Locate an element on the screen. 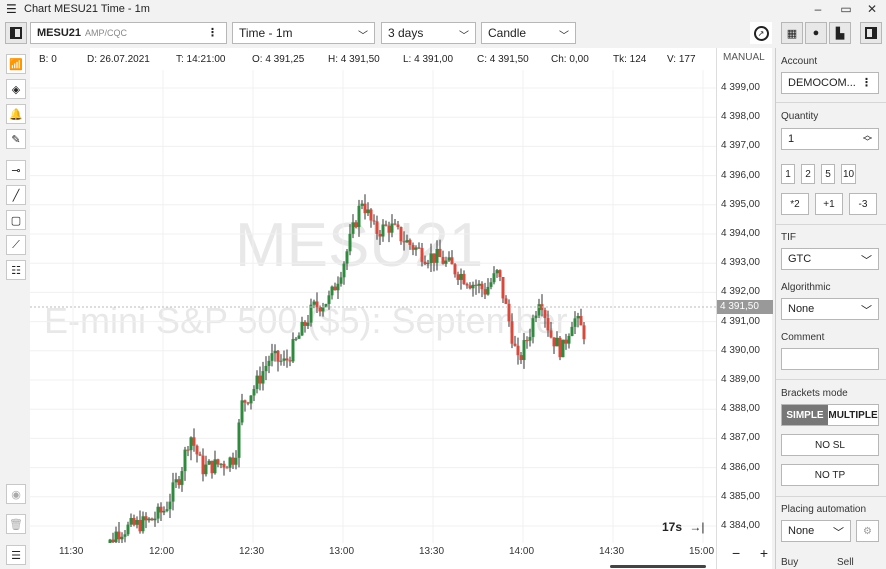  algo-dropdown: None ﹀ is located at coordinates (830, 309).